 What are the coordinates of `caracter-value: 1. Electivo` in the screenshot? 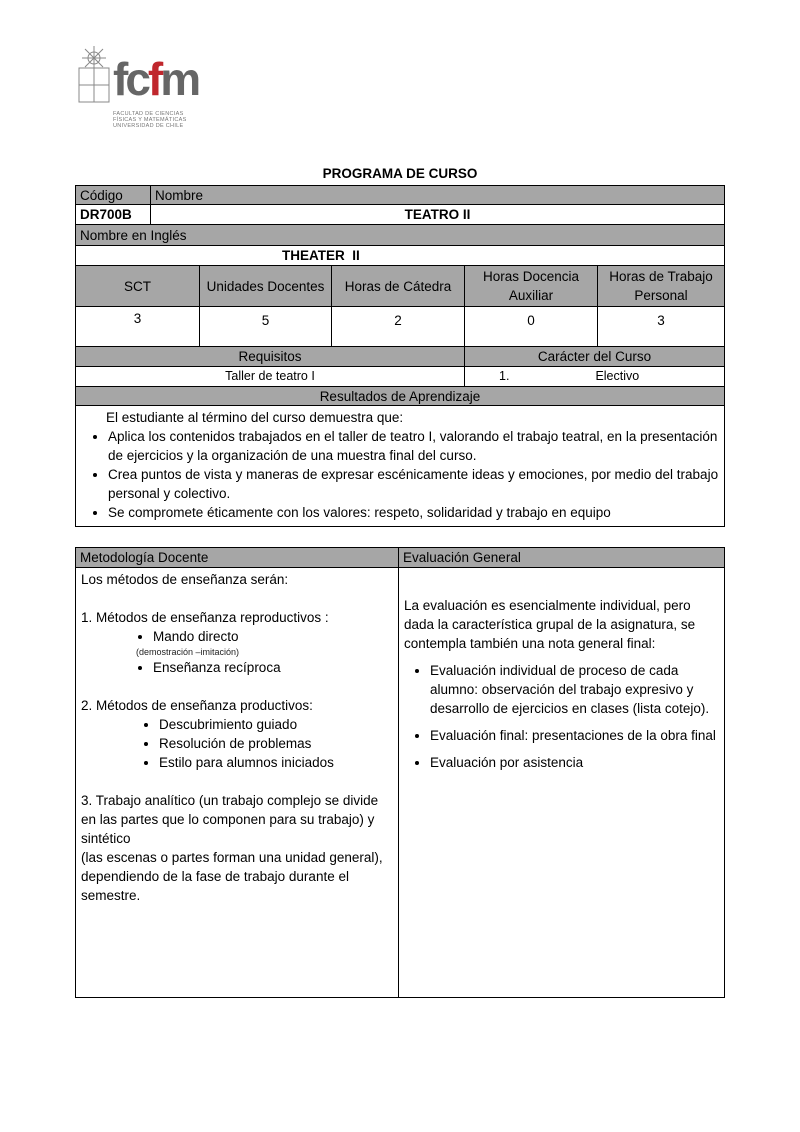 It's located at (594, 376).